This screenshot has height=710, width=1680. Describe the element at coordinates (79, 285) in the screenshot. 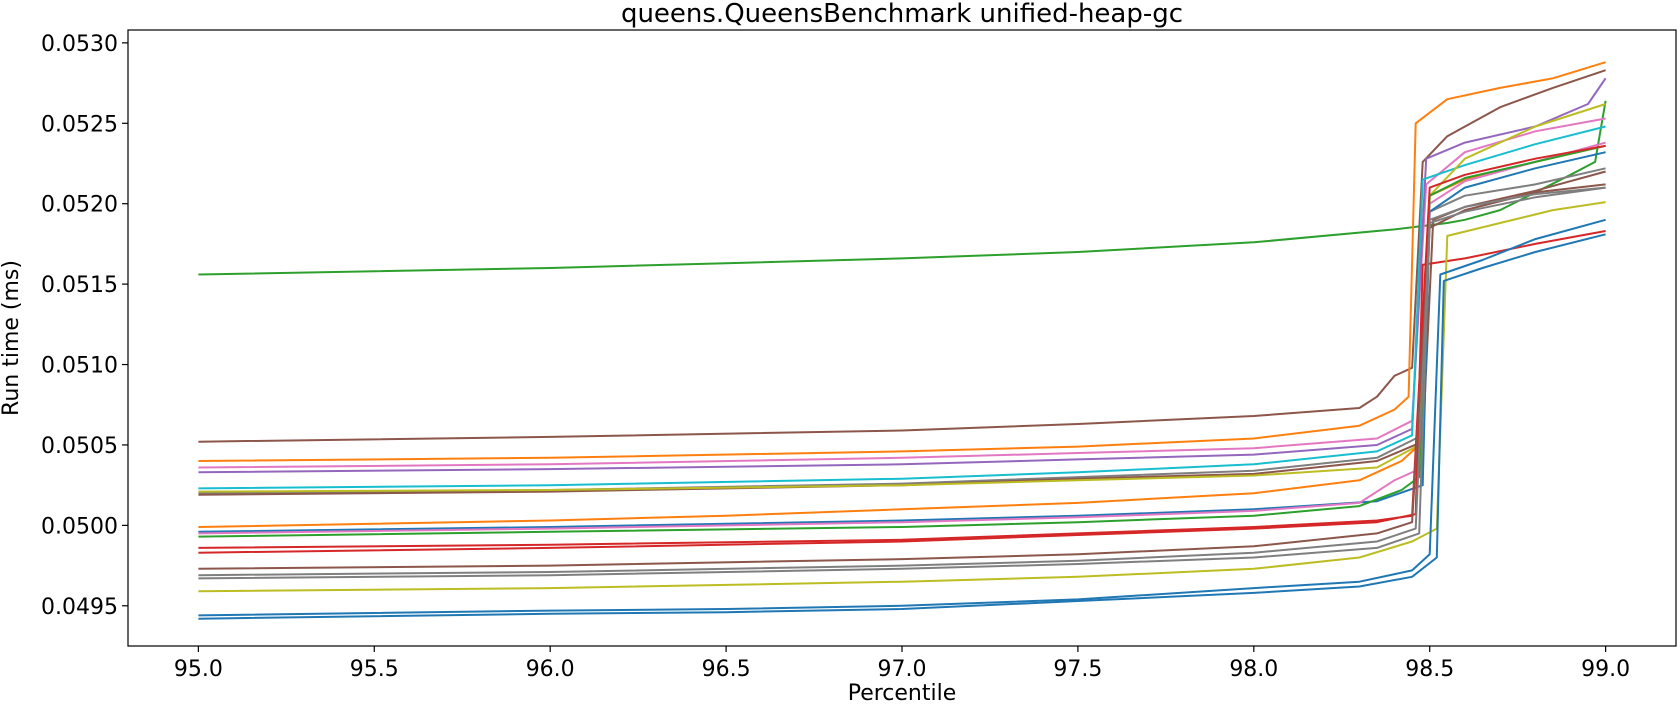

I see `y-tick-label: 0.0515` at that location.